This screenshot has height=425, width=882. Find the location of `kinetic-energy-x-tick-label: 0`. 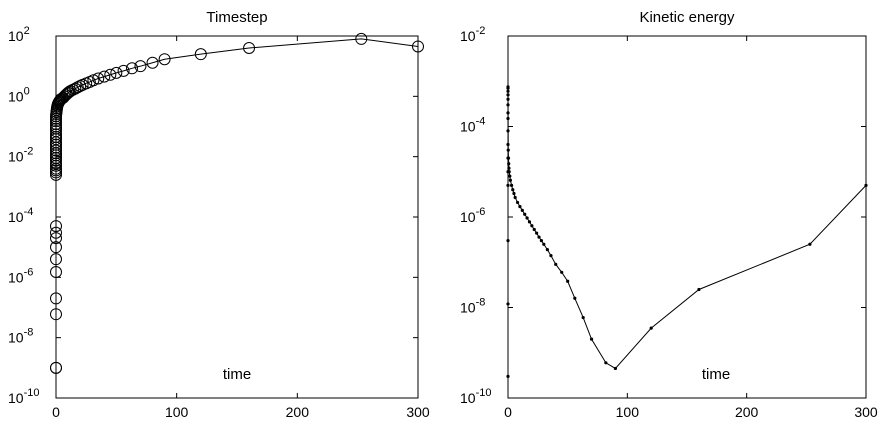

kinetic-energy-x-tick-label: 0 is located at coordinates (508, 412).